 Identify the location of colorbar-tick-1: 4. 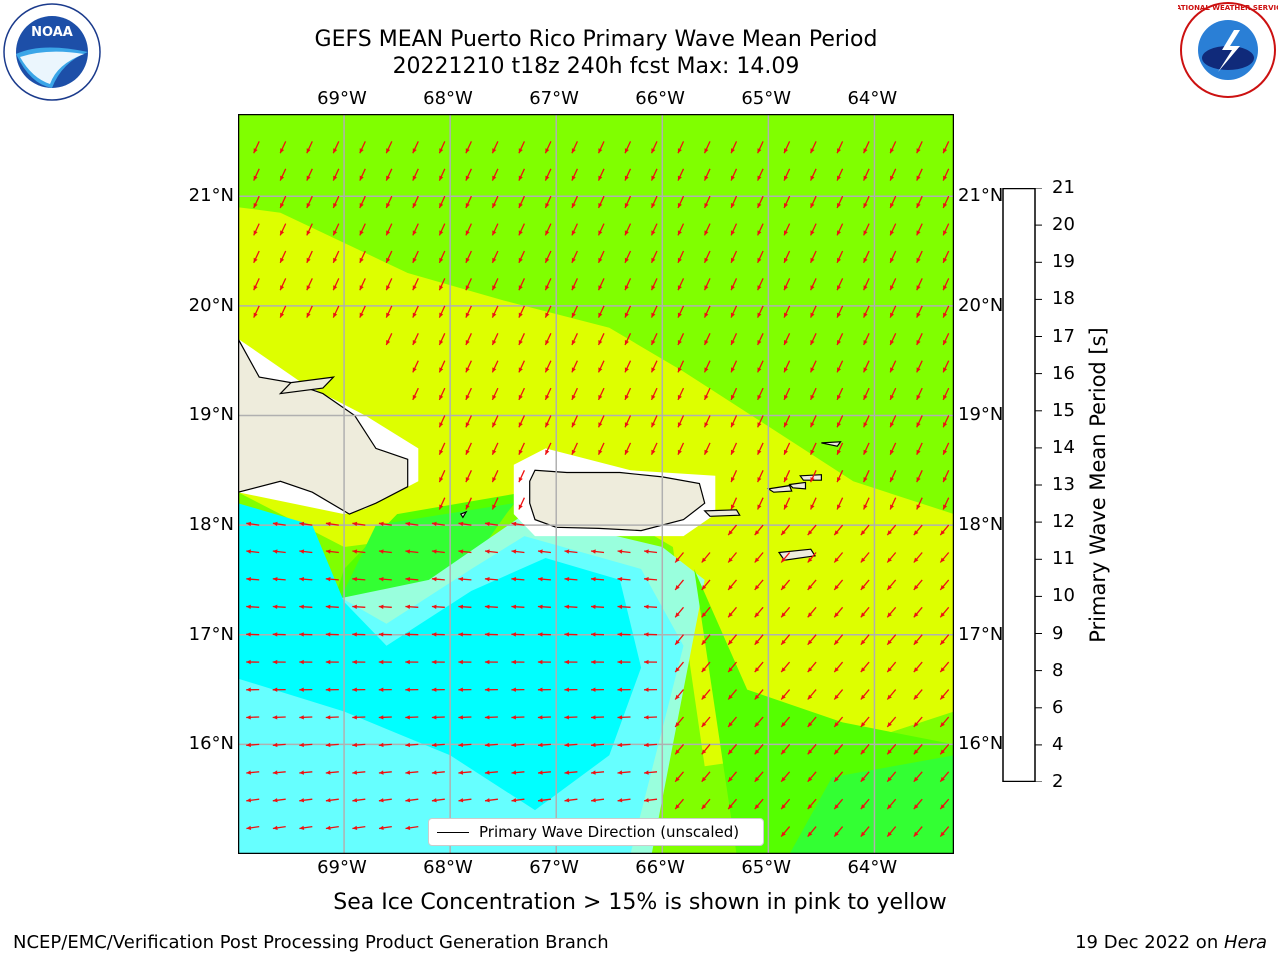
(1058, 744).